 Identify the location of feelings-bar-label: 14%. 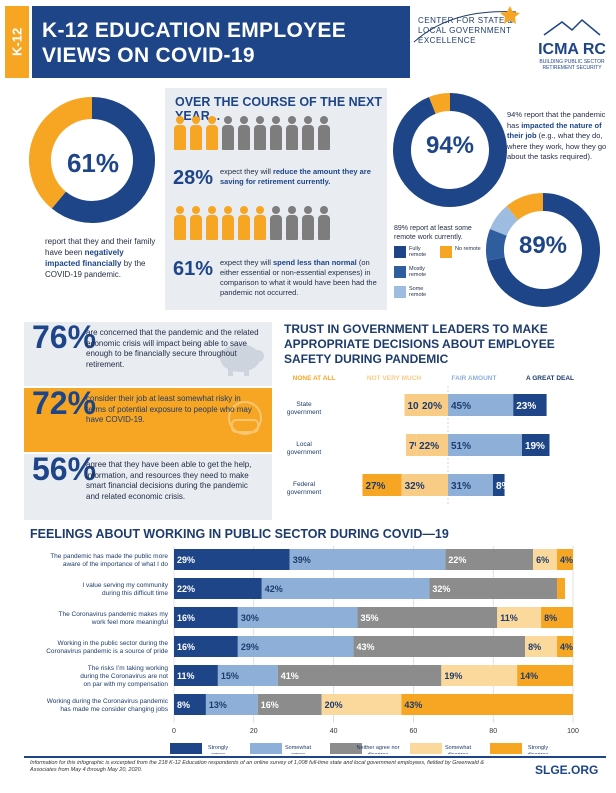
(529, 676).